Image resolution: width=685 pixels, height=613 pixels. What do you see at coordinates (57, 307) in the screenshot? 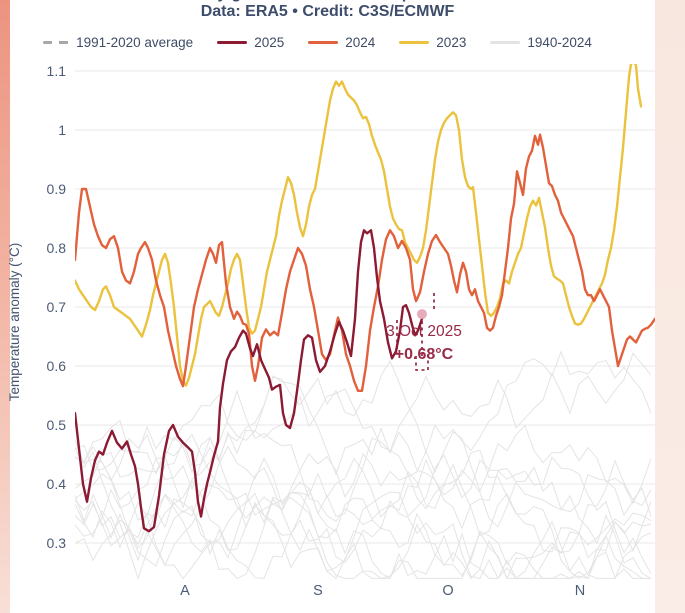
I see `y-axis-tick-label: 0.7` at bounding box center [57, 307].